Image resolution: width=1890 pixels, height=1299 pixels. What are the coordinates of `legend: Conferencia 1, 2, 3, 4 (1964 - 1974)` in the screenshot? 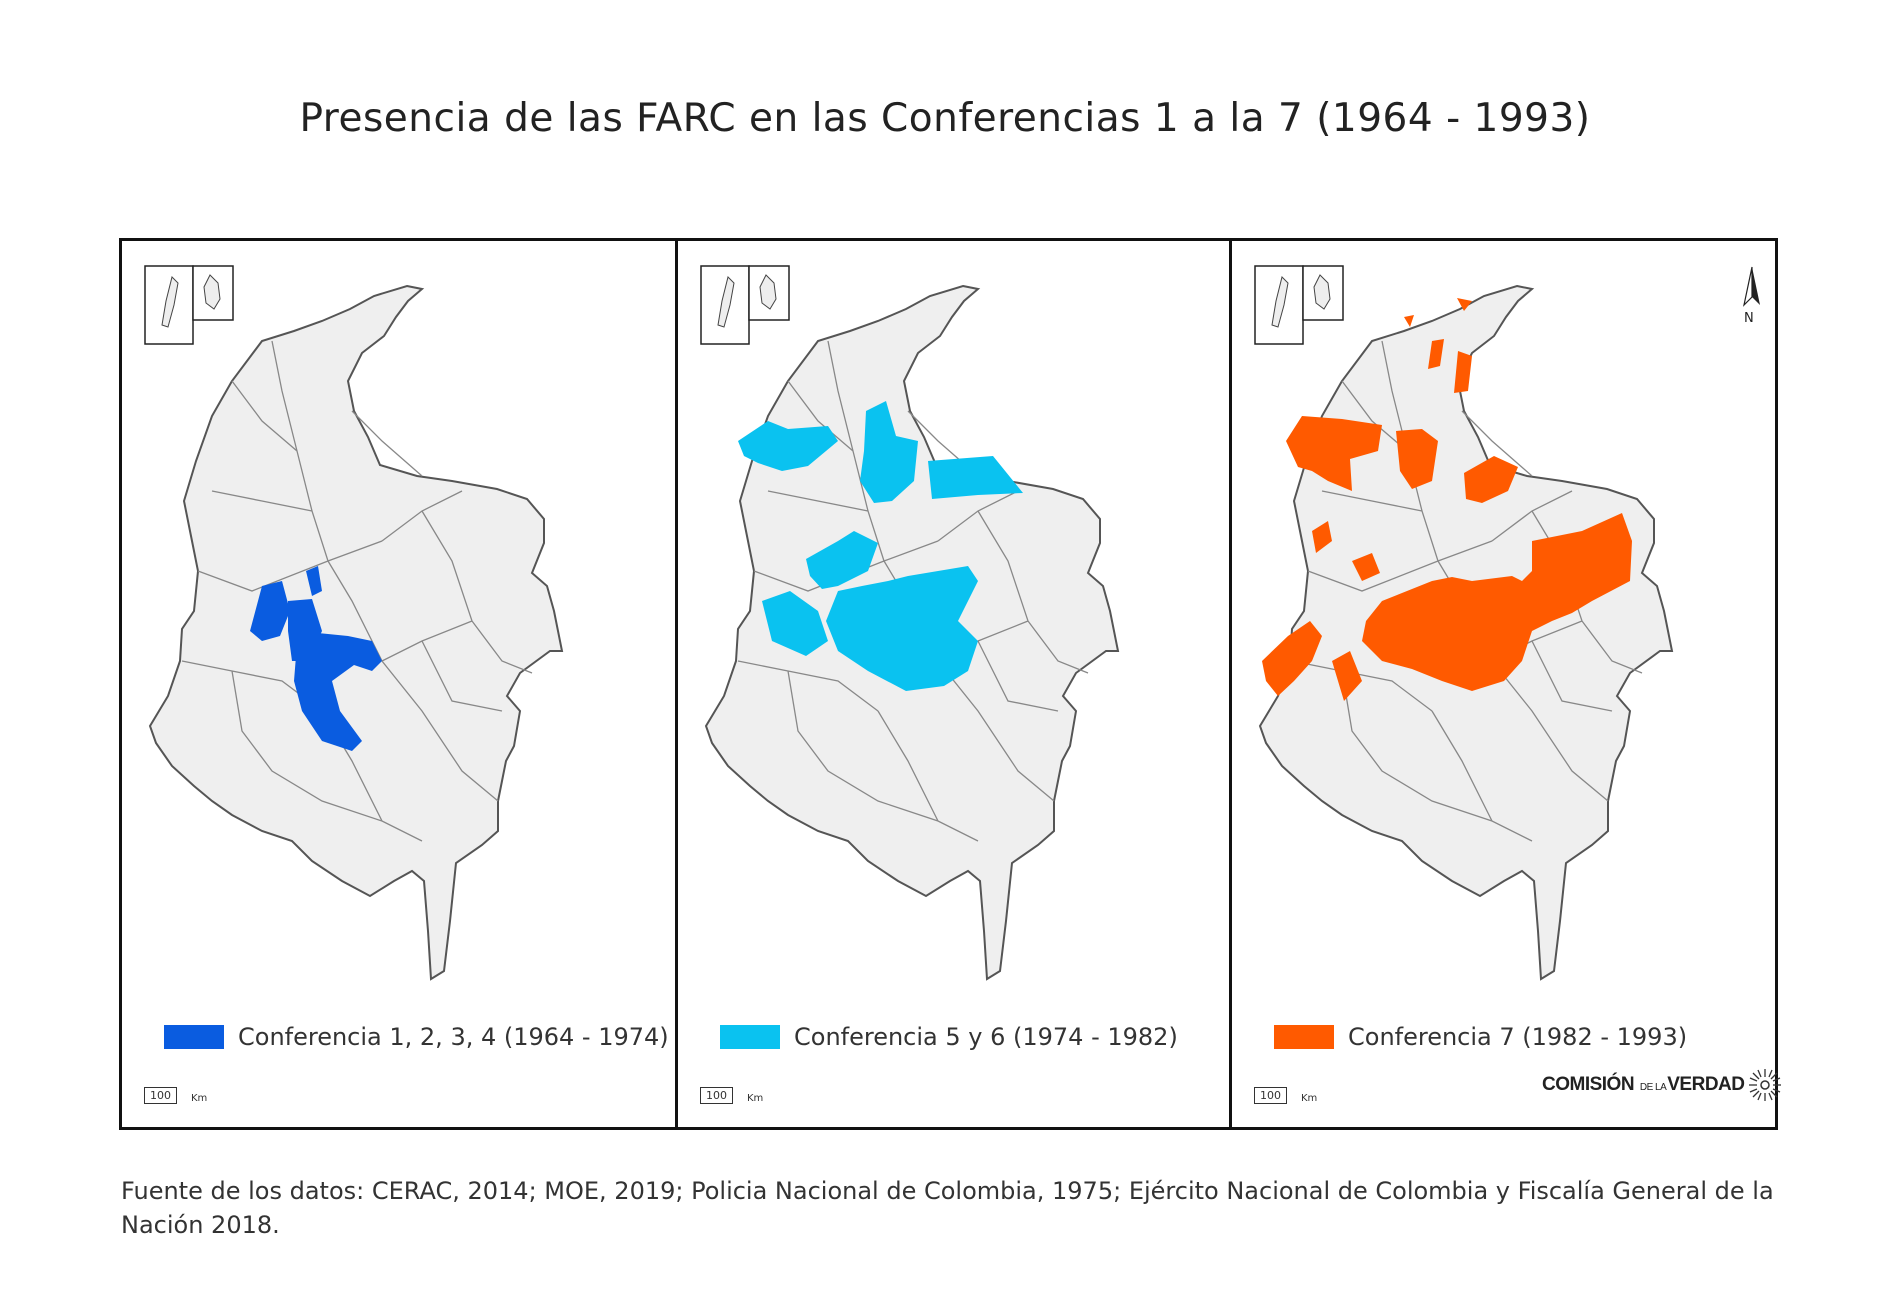 It's located at (416, 1037).